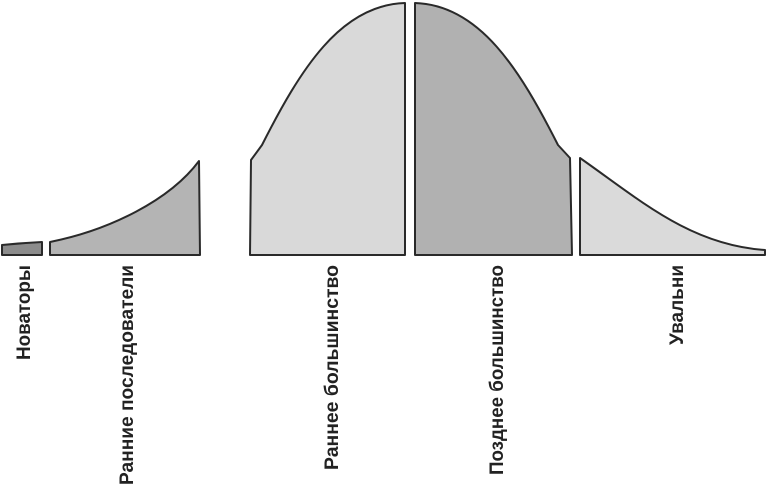 The height and width of the screenshot is (487, 770). Describe the element at coordinates (332, 367) in the screenshot. I see `label-early-majority: Раннее большинство` at that location.